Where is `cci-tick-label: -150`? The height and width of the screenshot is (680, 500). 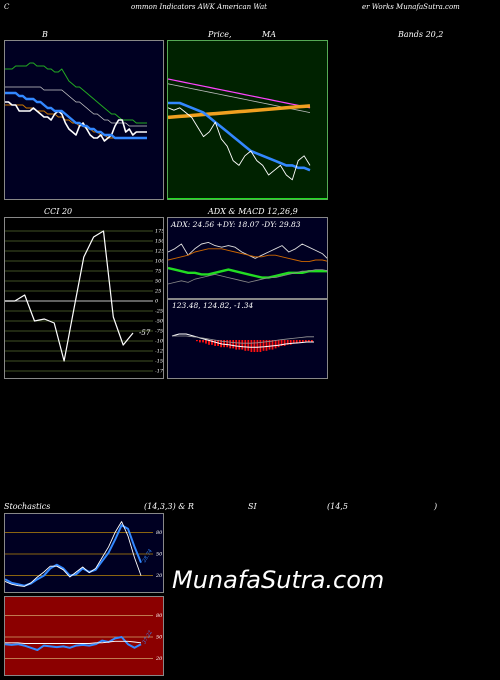
cci-tick-label: -150 is located at coordinates (159, 362).